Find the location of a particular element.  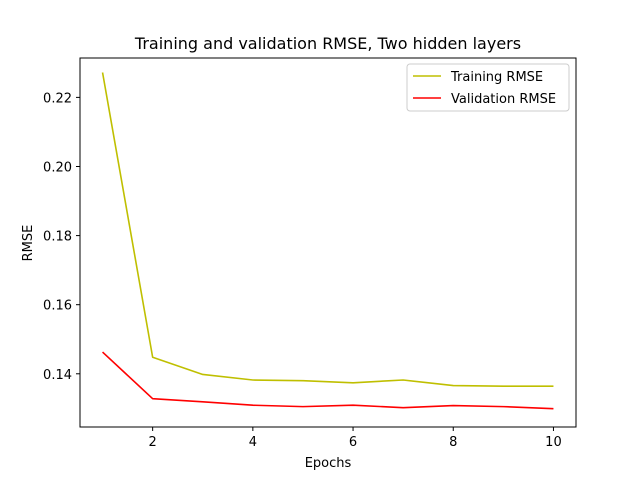

x-tick-label: 10 is located at coordinates (553, 442).